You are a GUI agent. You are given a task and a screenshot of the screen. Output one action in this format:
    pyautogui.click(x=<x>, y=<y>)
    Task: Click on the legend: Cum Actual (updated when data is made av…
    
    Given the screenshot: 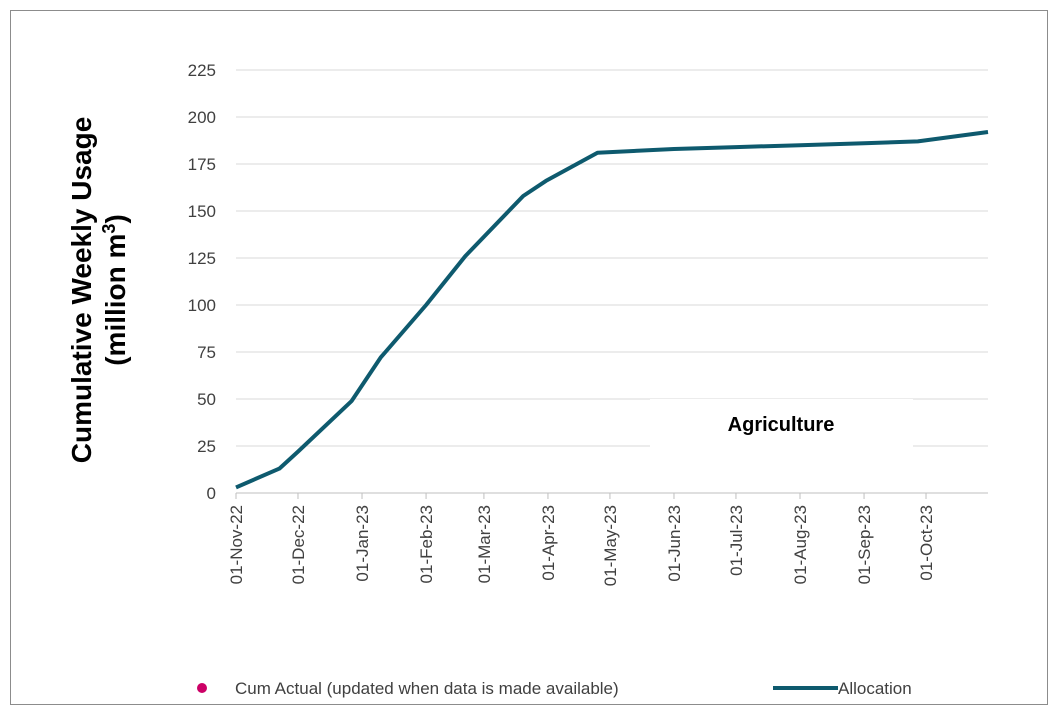 What is the action you would take?
    pyautogui.click(x=554, y=688)
    